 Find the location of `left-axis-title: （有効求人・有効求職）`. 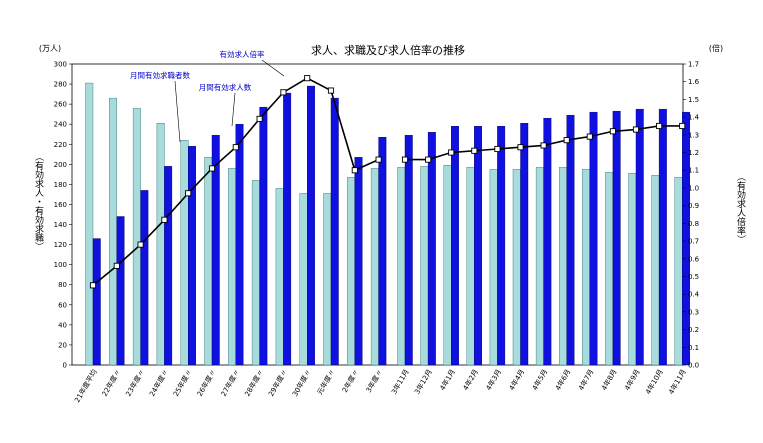

left-axis-title: （有効求人・有効求職） is located at coordinates (38, 201).